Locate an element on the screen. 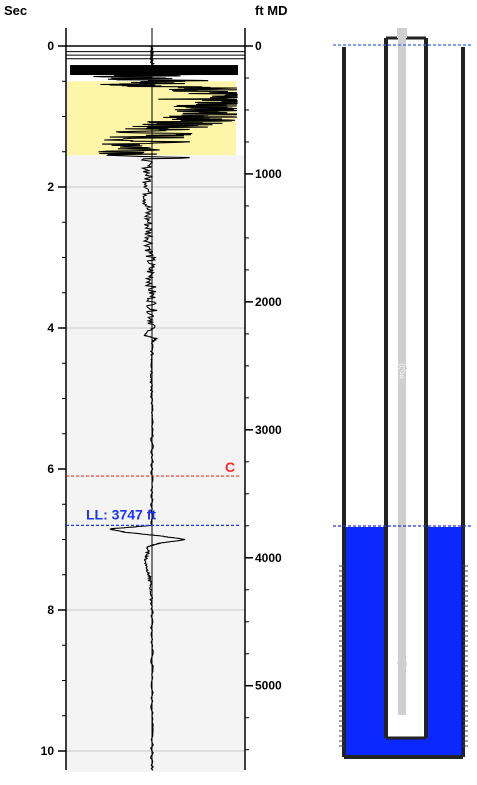  right-tick-label: 2000 is located at coordinates (268, 302).